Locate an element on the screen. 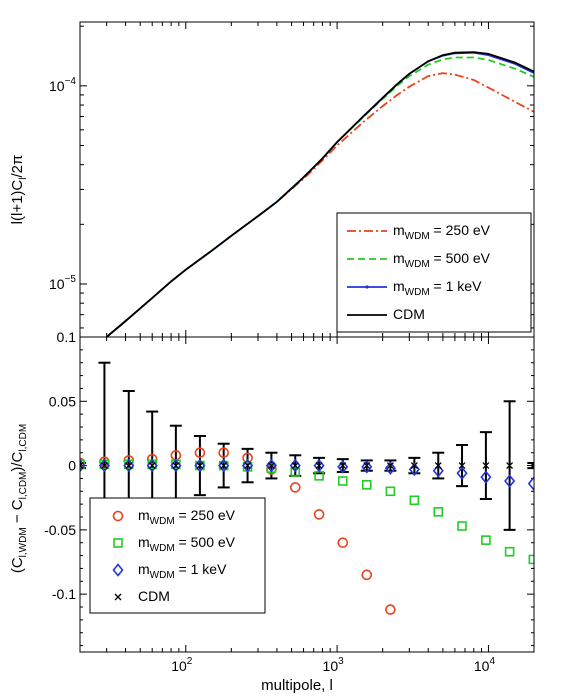  bottom-x-tick-label: 10³ is located at coordinates (334, 665).